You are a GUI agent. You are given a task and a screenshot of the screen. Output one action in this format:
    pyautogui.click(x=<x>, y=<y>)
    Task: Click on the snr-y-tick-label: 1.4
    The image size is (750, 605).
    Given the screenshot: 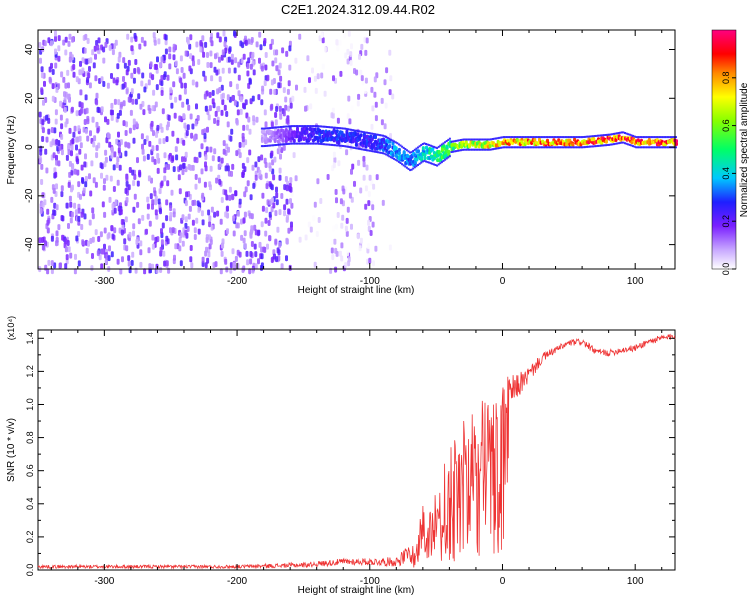 What is the action you would take?
    pyautogui.click(x=30, y=338)
    